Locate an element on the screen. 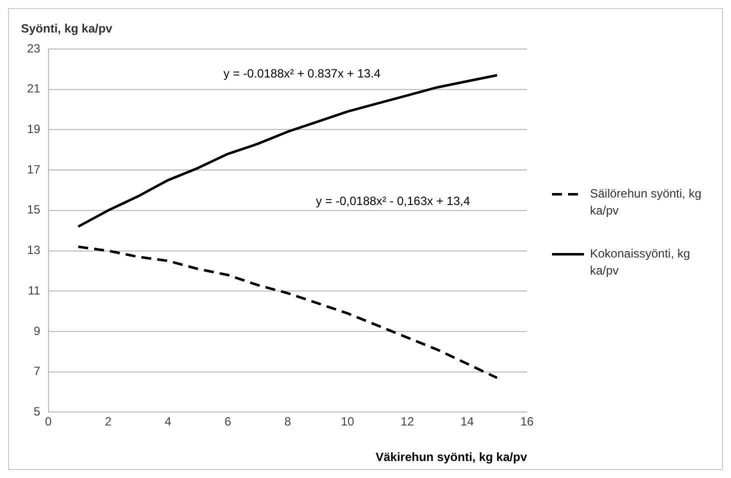 The height and width of the screenshot is (478, 731). x-tick-label: 2 is located at coordinates (108, 421).